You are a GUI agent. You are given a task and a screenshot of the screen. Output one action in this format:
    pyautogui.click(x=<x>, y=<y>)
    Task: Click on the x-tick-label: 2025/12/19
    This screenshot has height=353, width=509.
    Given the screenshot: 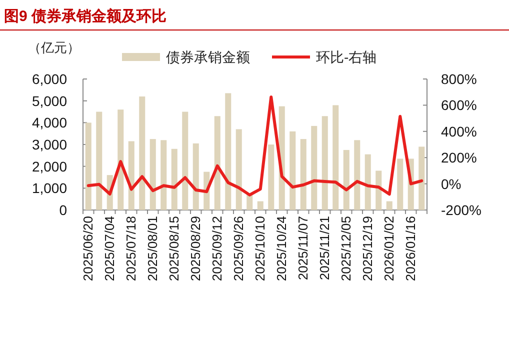 What is the action you would take?
    pyautogui.click(x=367, y=249)
    